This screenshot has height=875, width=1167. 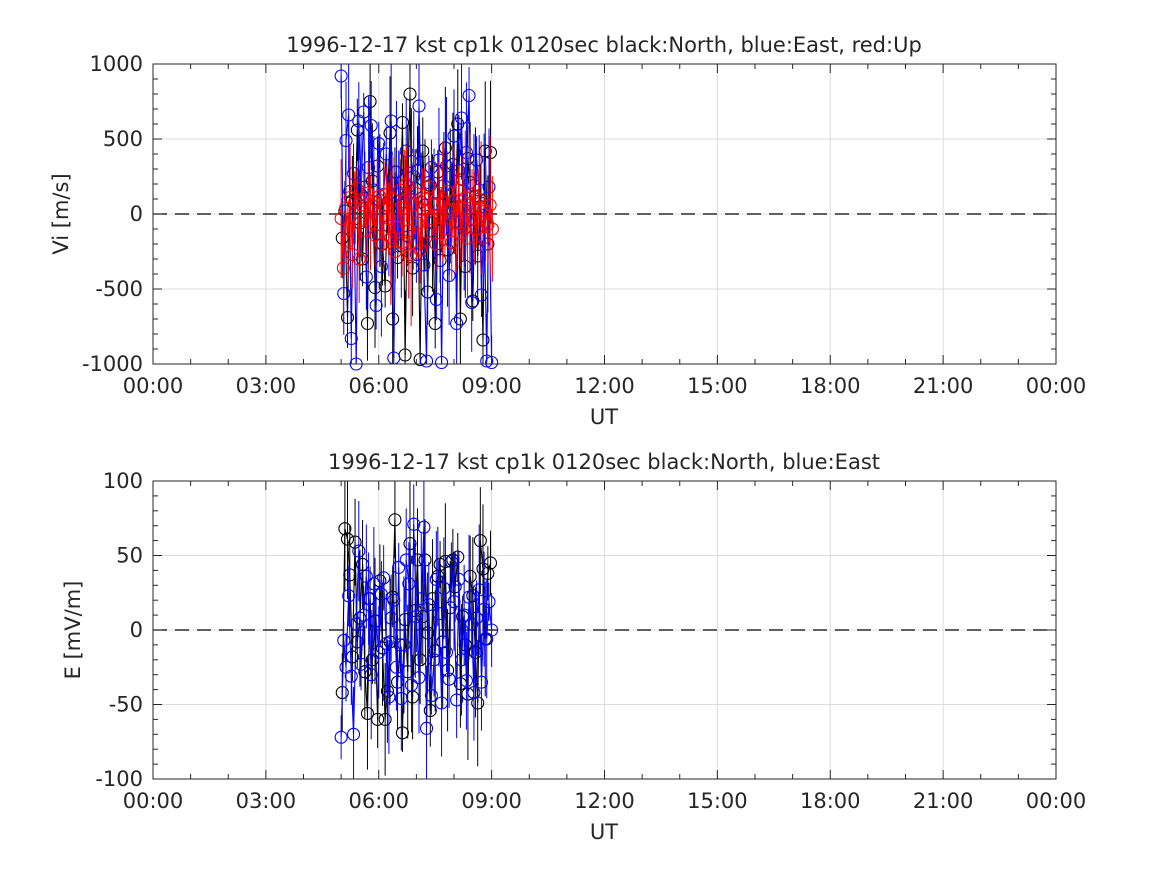 What do you see at coordinates (119, 779) in the screenshot?
I see `e-y-tick-label: -100` at bounding box center [119, 779].